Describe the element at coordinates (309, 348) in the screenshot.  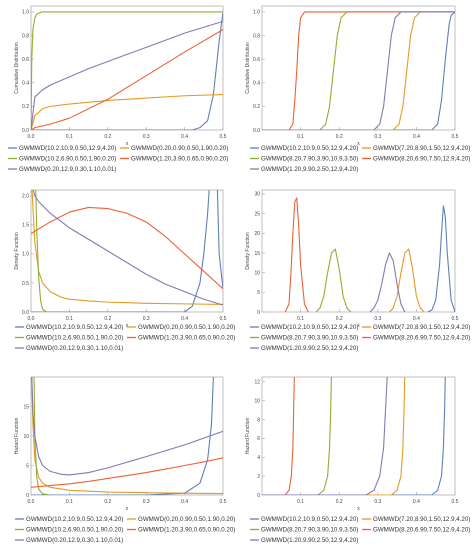
I see `legend-label: GWMWD(1.20,9.90,2.50,12.9,4.20)` at that location.